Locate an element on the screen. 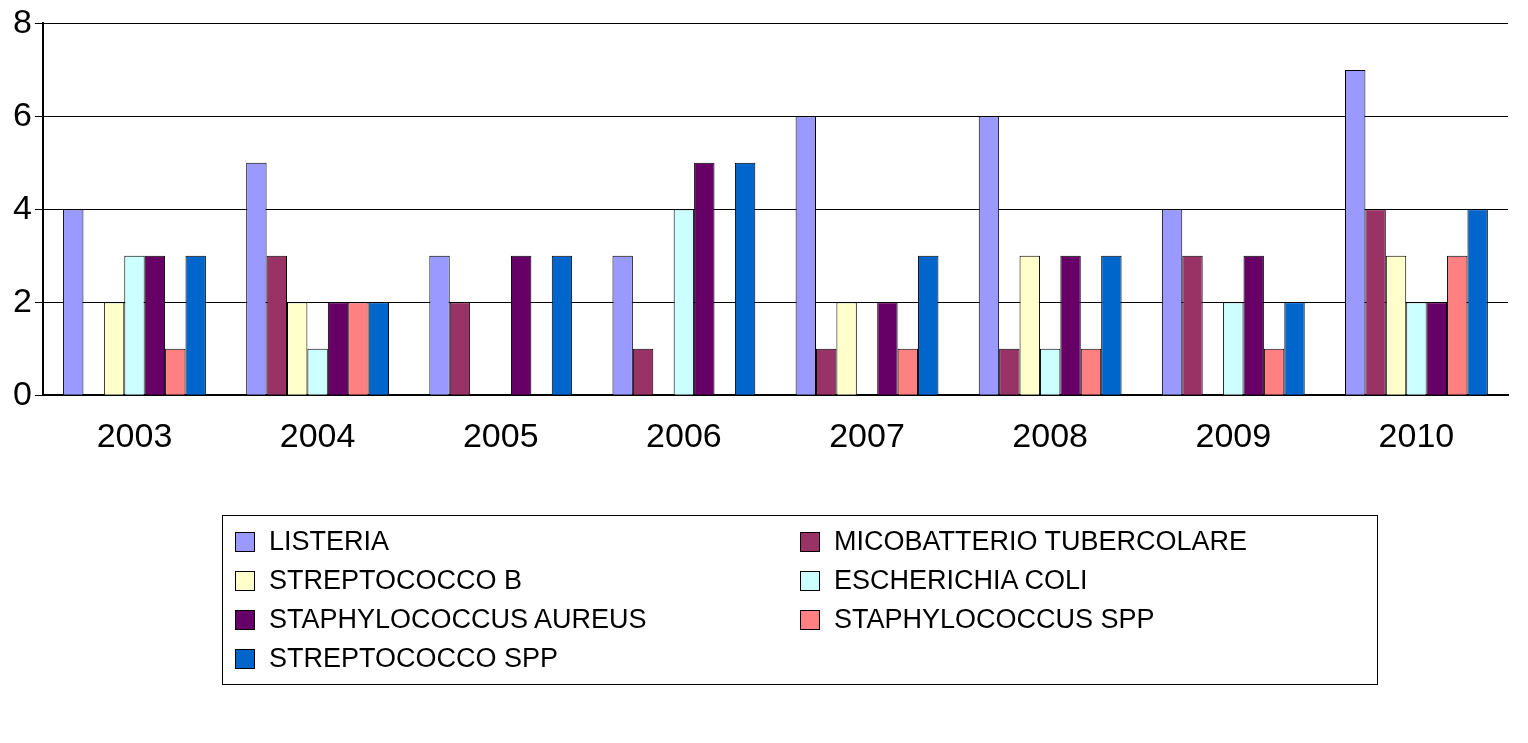  x-tick-label: 2010 is located at coordinates (1416, 434).